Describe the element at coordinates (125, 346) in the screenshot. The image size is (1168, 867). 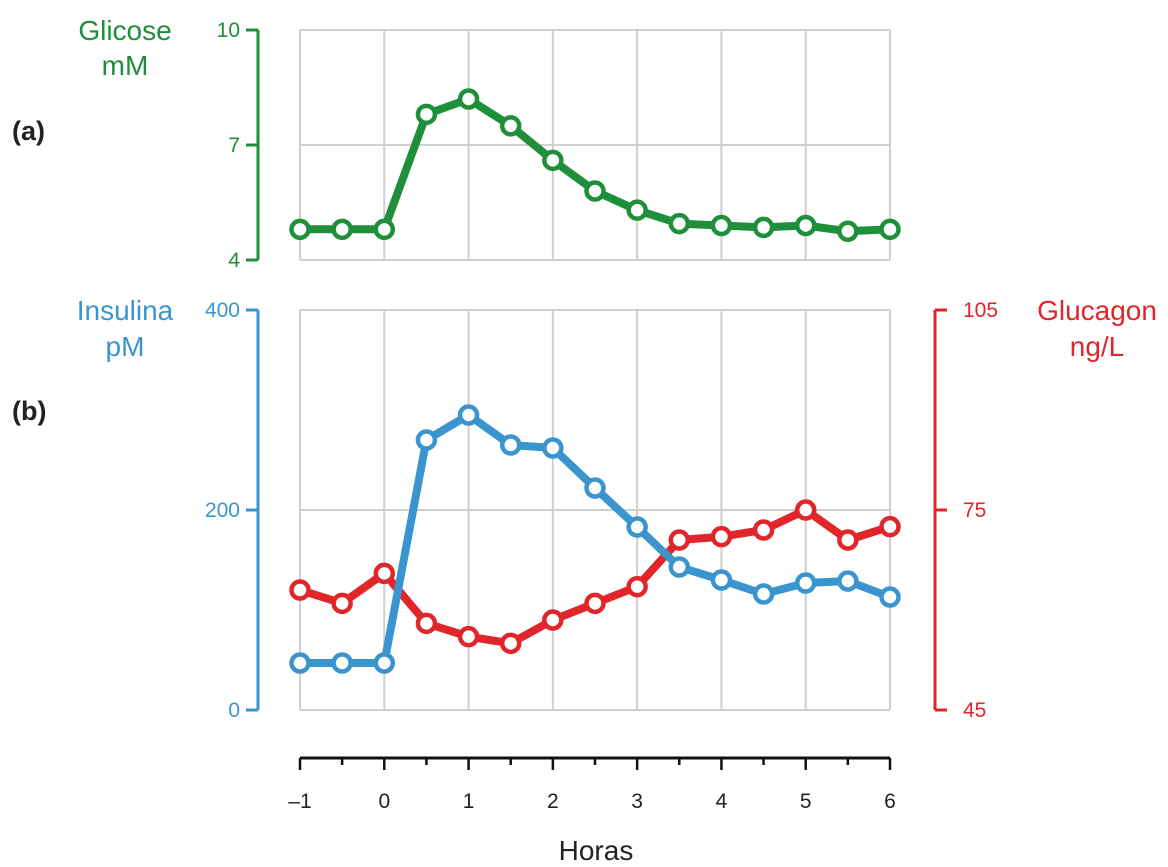
I see `insulin-axis-title-line2: pM` at that location.